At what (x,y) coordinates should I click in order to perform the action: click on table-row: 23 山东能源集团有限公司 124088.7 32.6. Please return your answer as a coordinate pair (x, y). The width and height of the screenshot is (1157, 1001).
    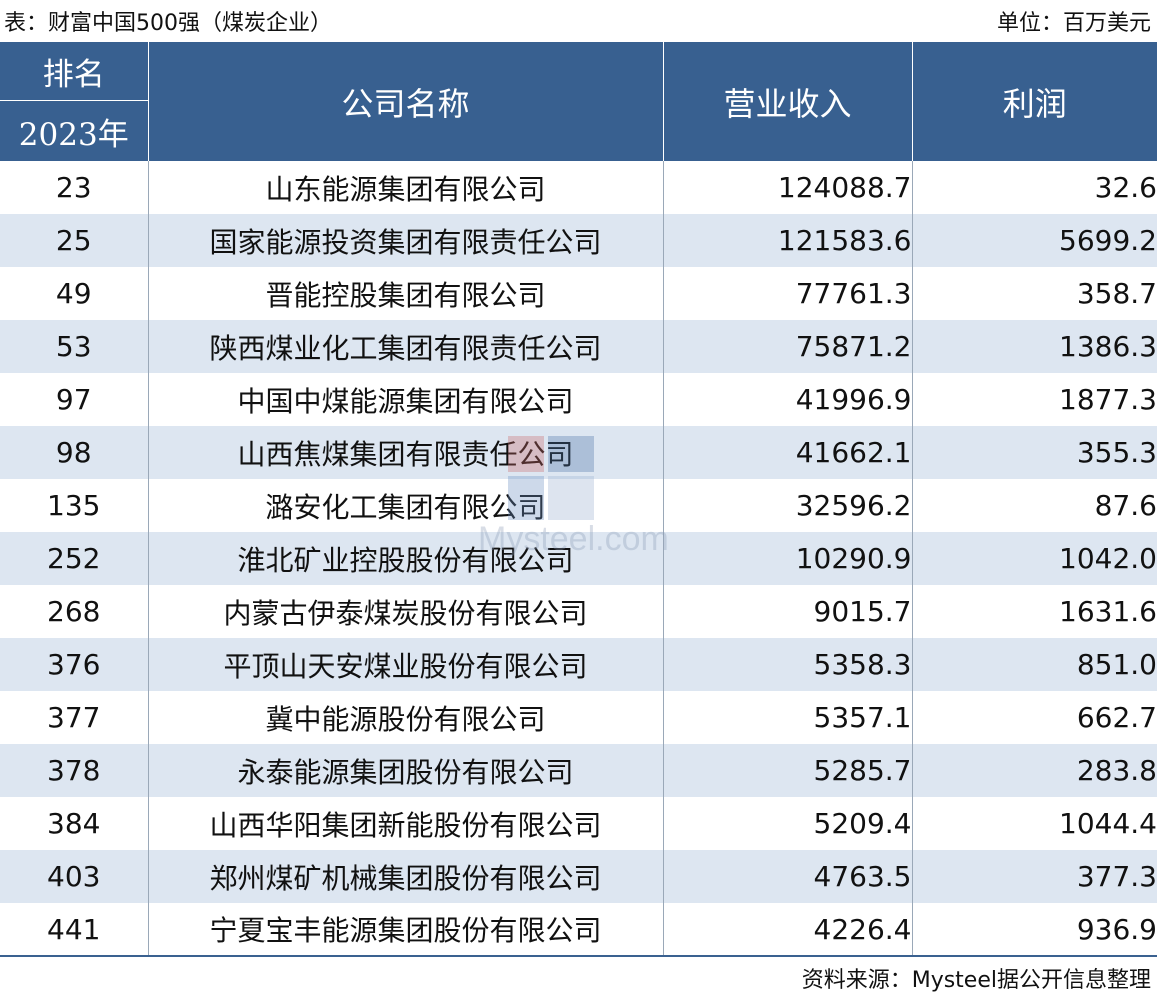
    Looking at the image, I should click on (578, 187).